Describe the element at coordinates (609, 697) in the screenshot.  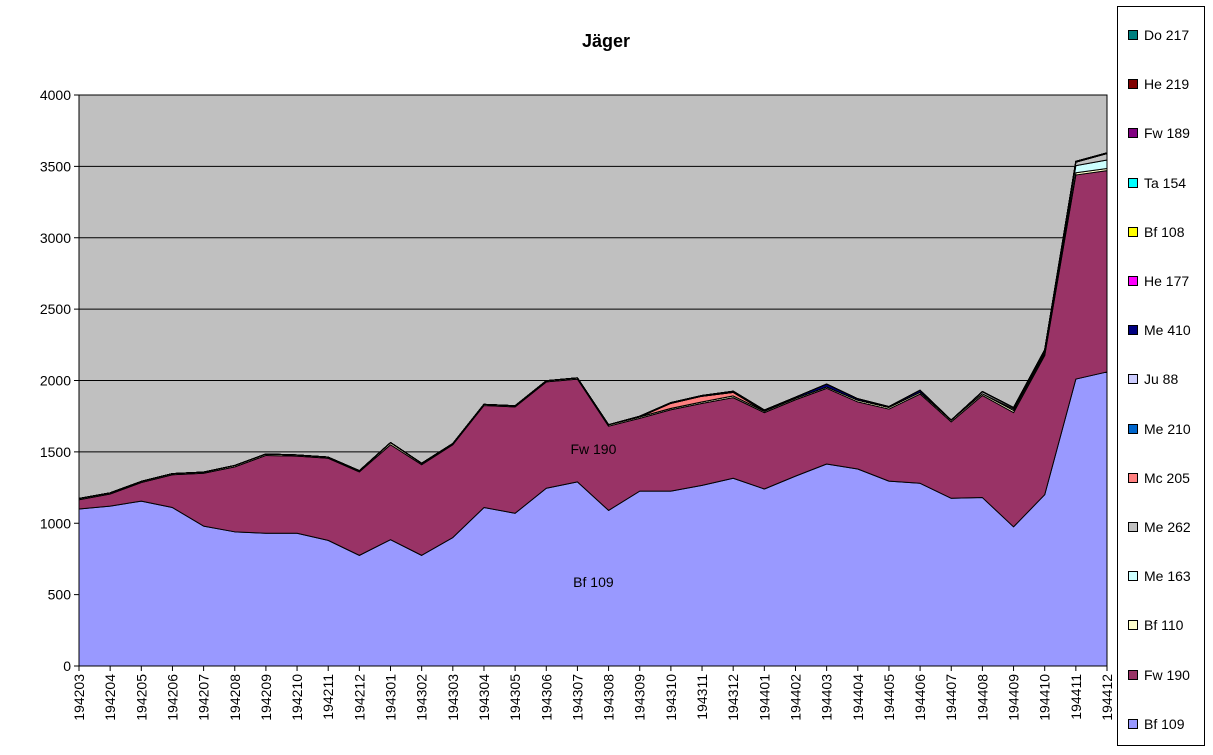
I see `x-tick-label: 194308` at that location.